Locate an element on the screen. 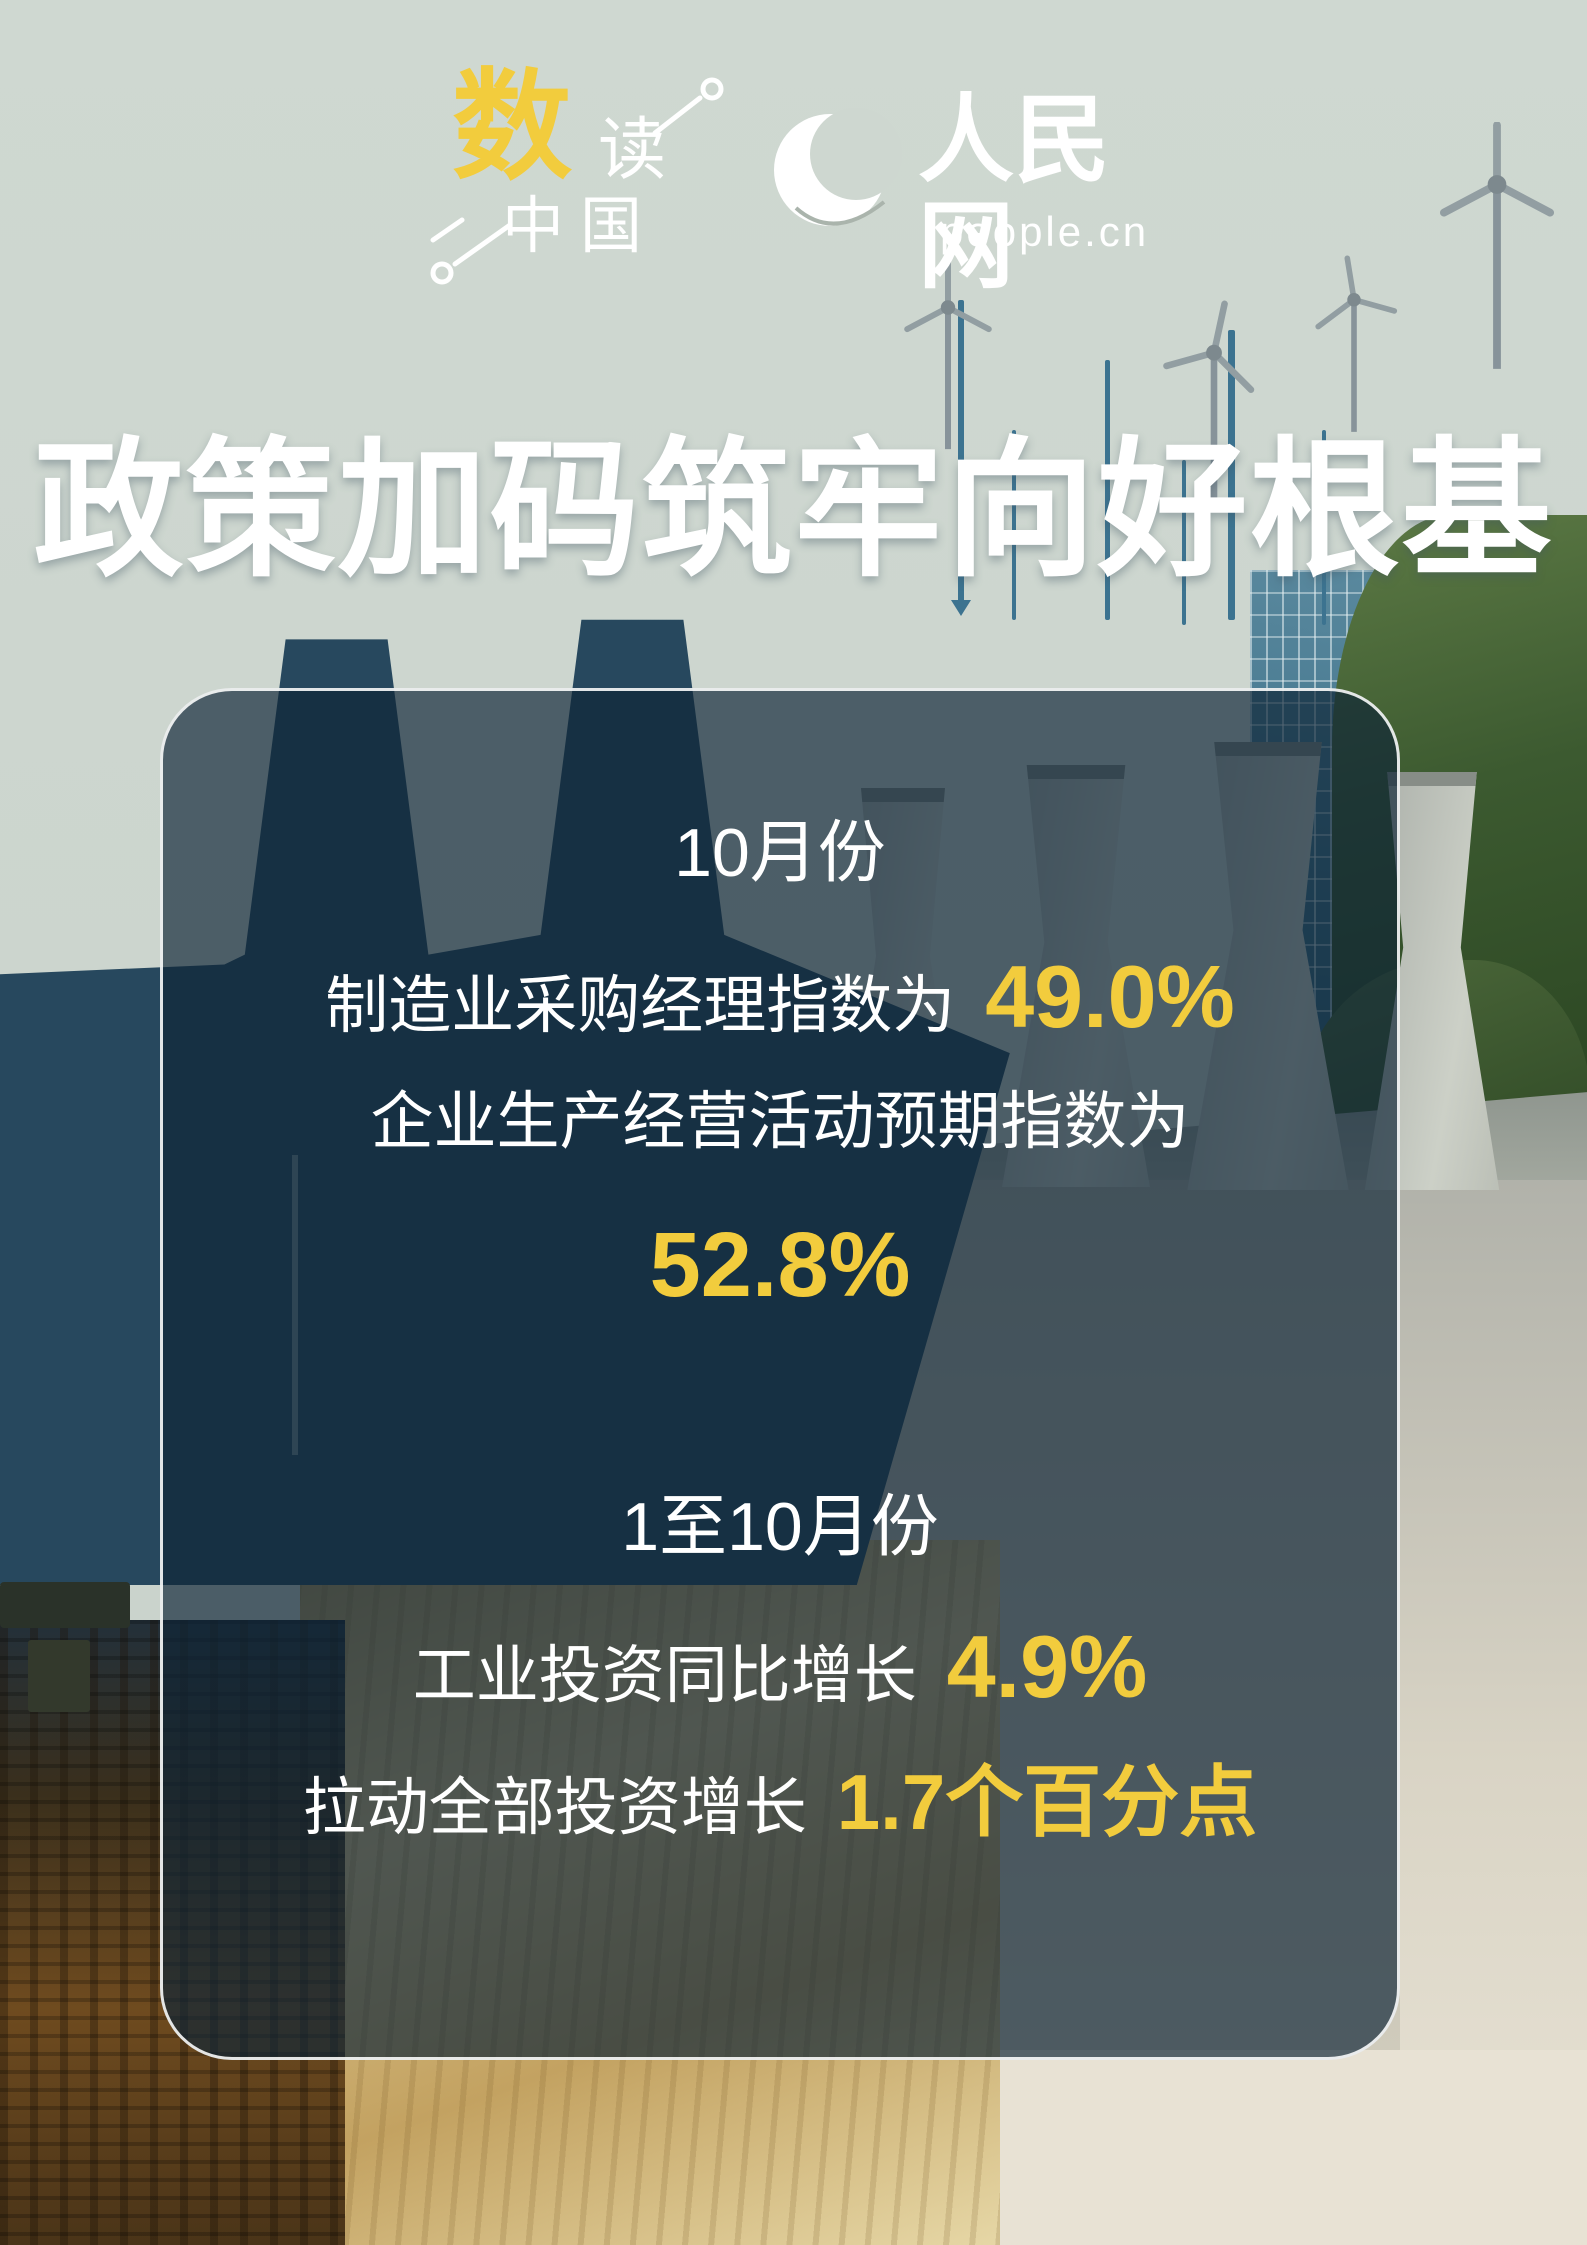 The height and width of the screenshot is (2245, 1587). trend-line-icon is located at coordinates (577, 181).